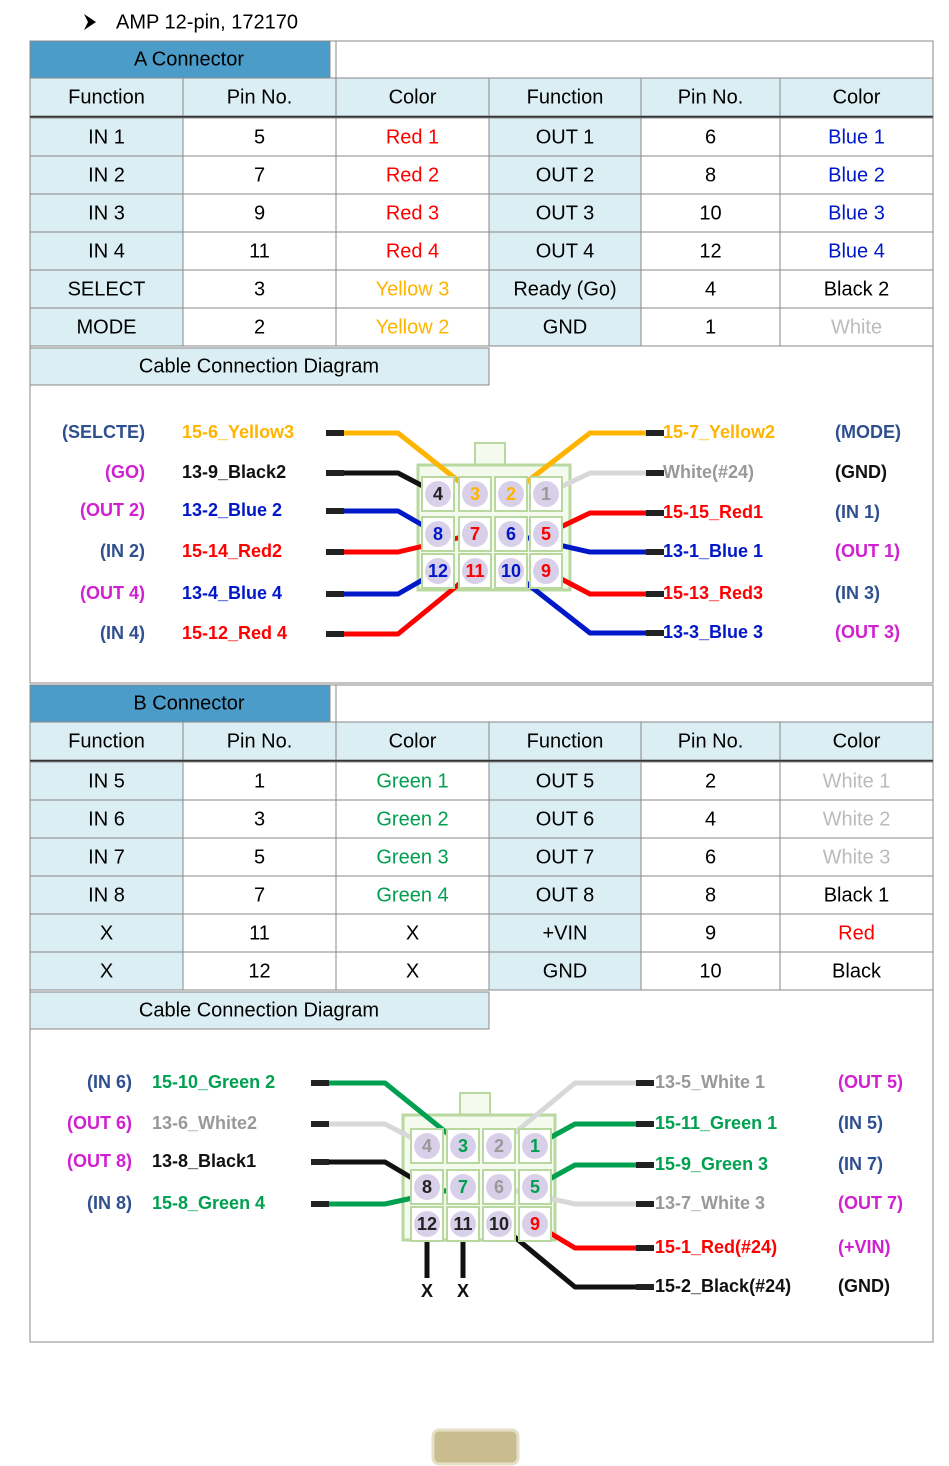  What do you see at coordinates (189, 59) in the screenshot?
I see `section-title: A Connector` at bounding box center [189, 59].